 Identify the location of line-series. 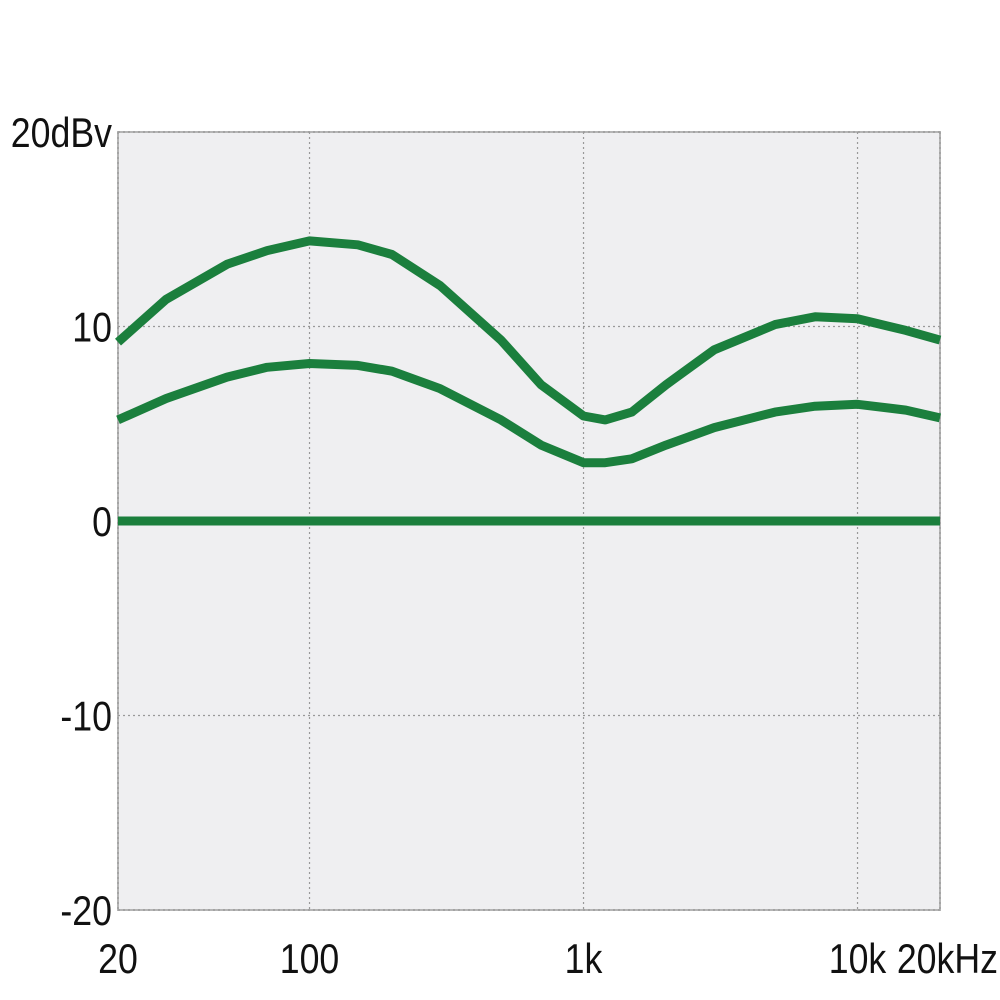
(529, 413).